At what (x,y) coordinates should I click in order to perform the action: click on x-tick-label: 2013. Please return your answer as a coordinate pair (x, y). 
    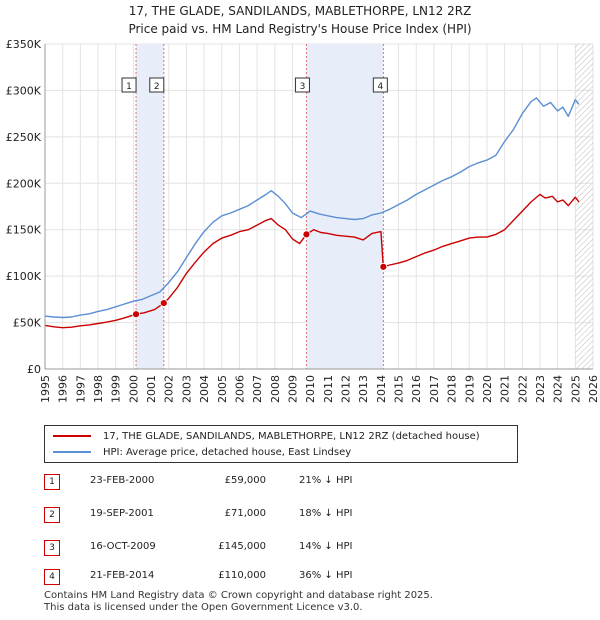
    Looking at the image, I should click on (363, 389).